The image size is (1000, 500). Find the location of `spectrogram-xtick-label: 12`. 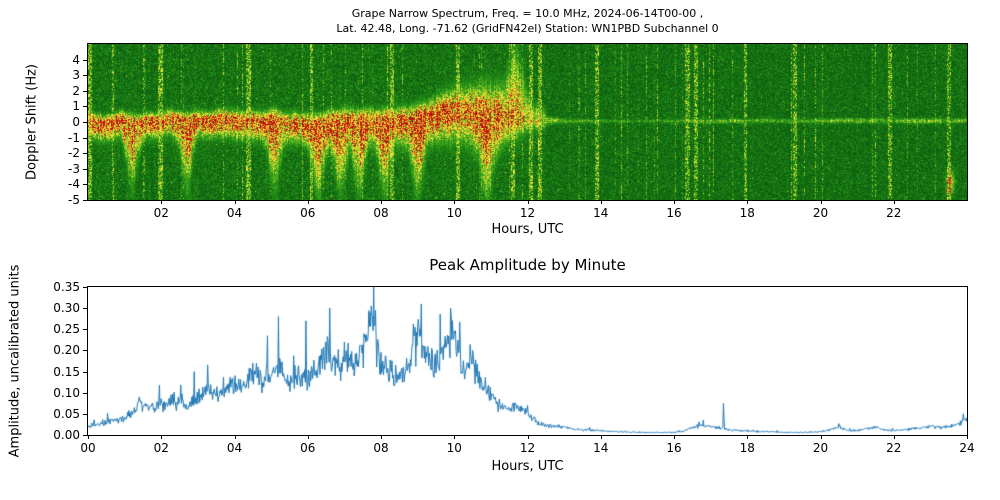

spectrogram-xtick-label: 12 is located at coordinates (527, 213).